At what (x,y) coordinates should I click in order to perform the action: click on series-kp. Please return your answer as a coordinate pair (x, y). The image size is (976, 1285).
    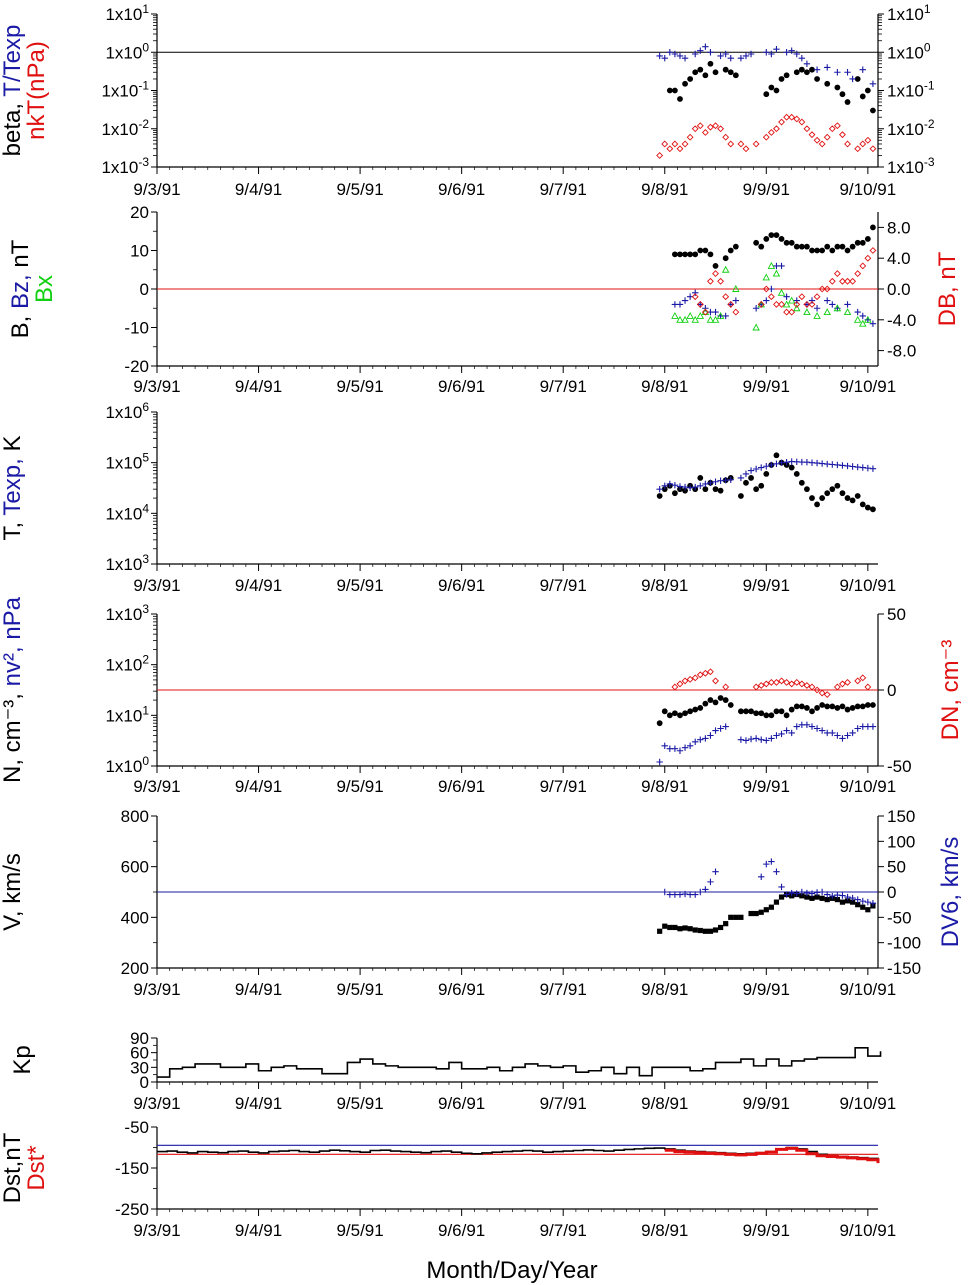
    Looking at the image, I should click on (519, 1062).